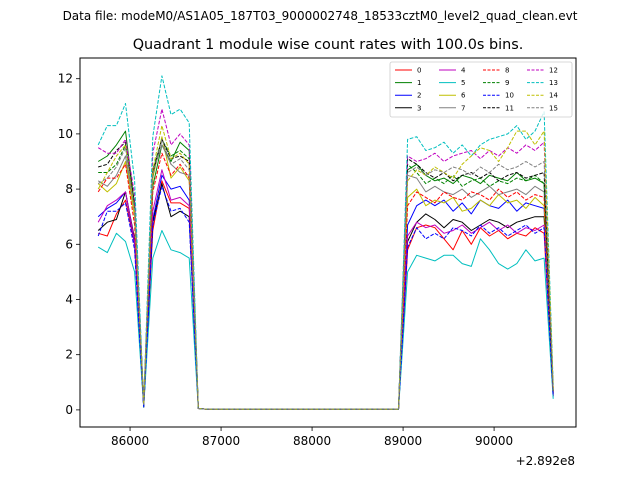 The image size is (640, 480). Describe the element at coordinates (463, 108) in the screenshot. I see `legend-label-7: 7` at that location.